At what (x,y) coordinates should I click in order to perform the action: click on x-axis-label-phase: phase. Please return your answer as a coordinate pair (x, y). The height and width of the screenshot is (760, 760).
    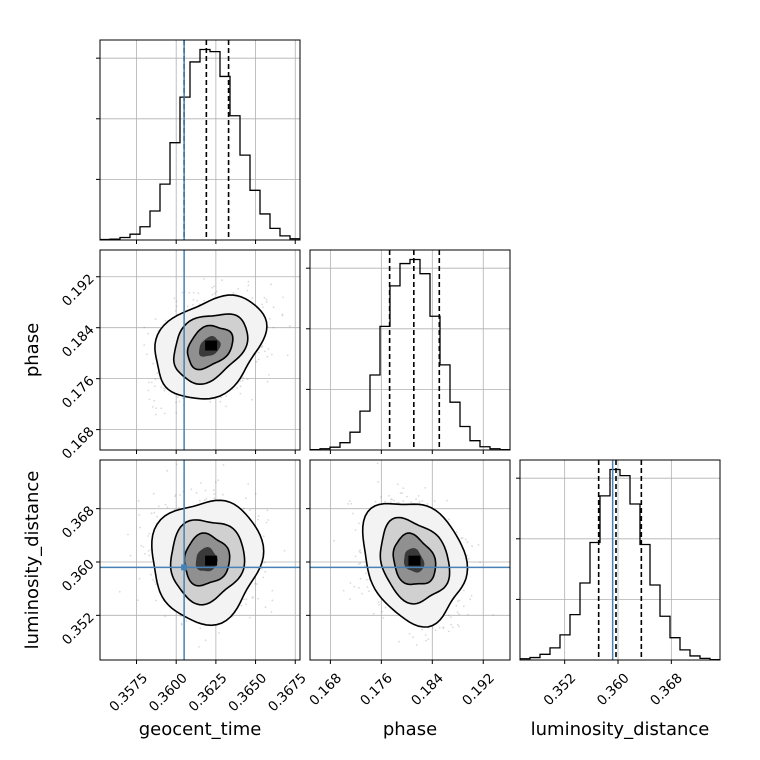
    Looking at the image, I should click on (410, 729).